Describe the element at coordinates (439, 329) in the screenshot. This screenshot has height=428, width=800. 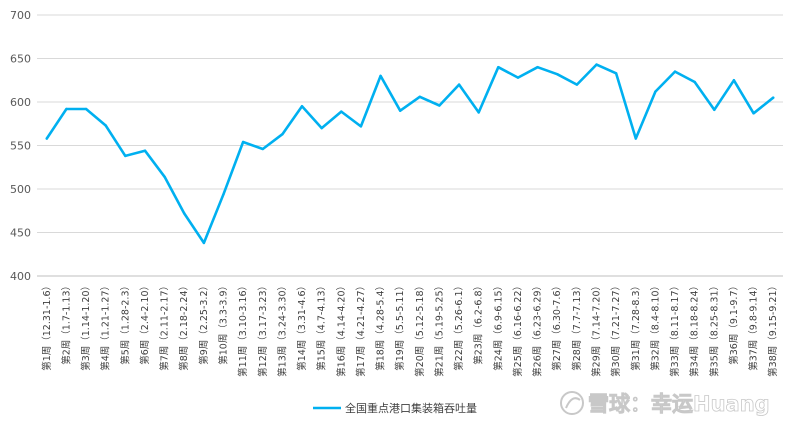
I see `x-tick-label: 第21周（5.19-5.25）` at that location.